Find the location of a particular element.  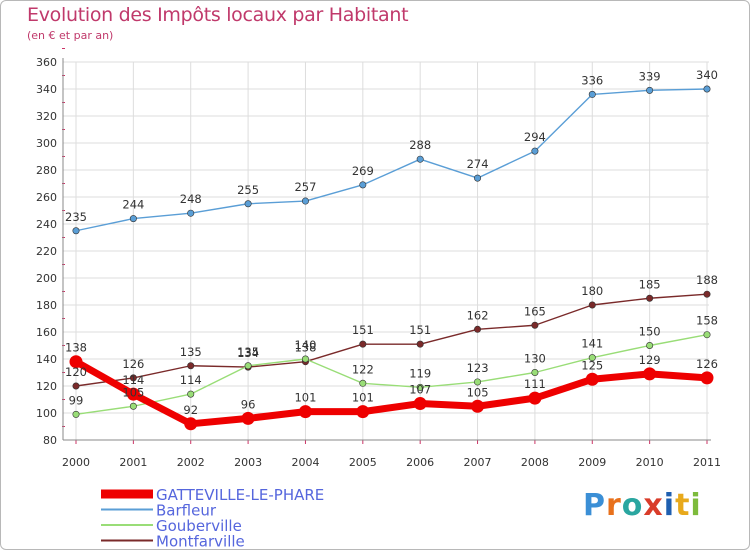

y-tick-label: 220 is located at coordinates (46, 251).